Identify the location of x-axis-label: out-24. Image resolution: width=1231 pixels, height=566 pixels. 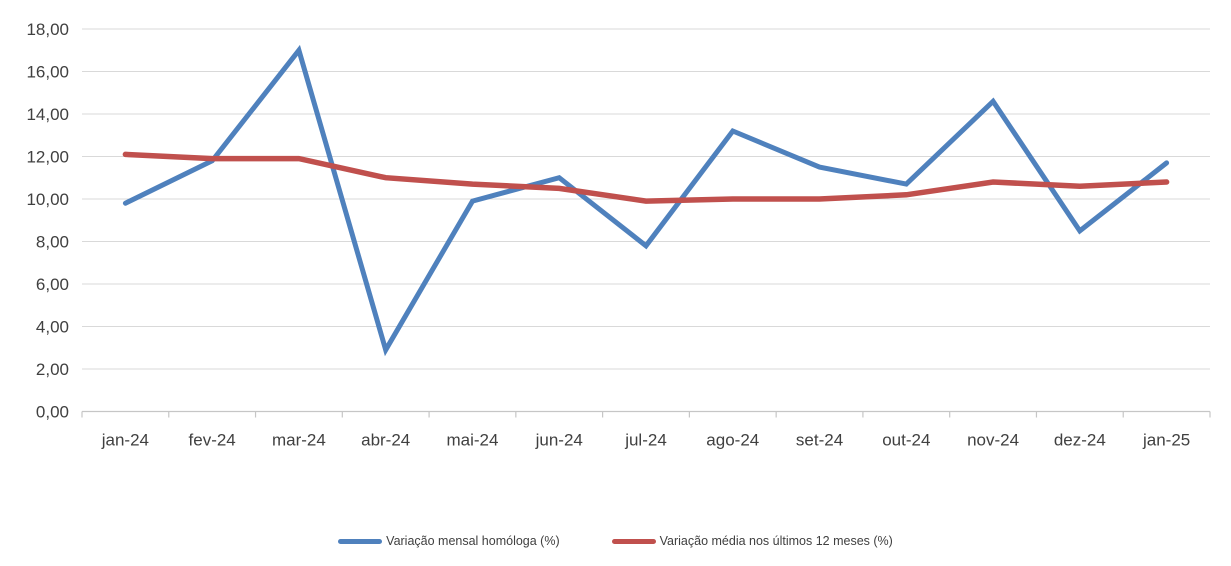
(906, 440).